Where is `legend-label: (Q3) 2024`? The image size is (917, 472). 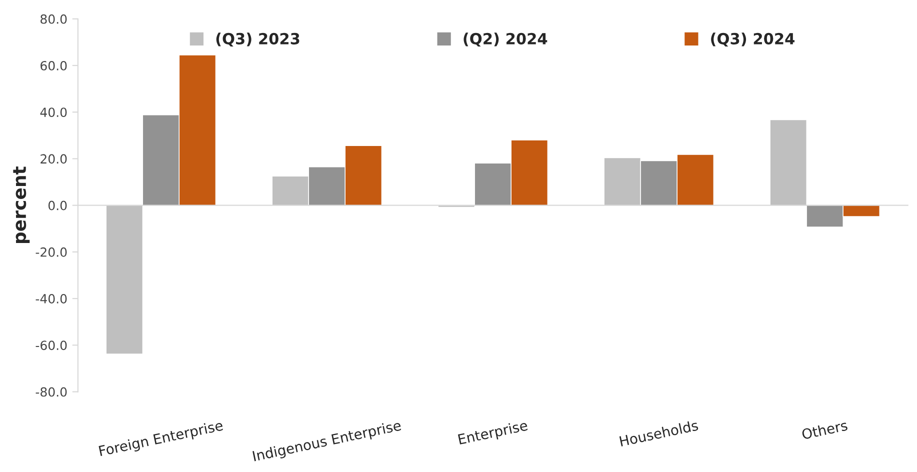
legend-label: (Q3) 2024 is located at coordinates (752, 39).